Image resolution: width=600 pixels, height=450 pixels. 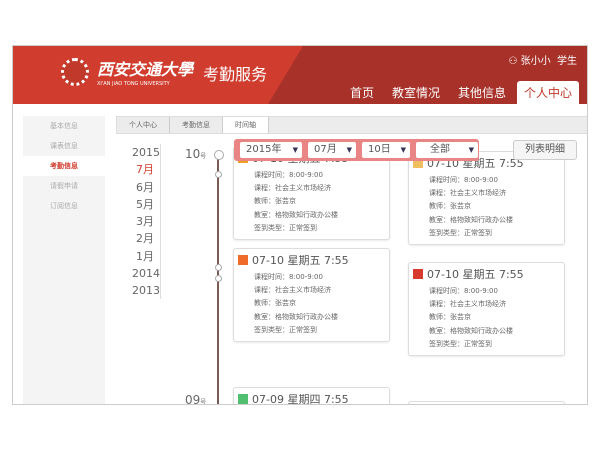 What do you see at coordinates (415, 93) in the screenshot?
I see `nav-classroom: 教室情况` at bounding box center [415, 93].